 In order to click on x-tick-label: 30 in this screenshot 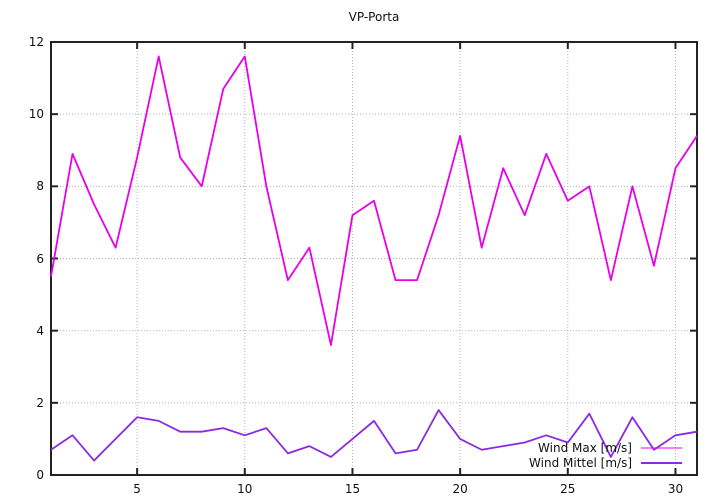, I will do `click(675, 489)`.